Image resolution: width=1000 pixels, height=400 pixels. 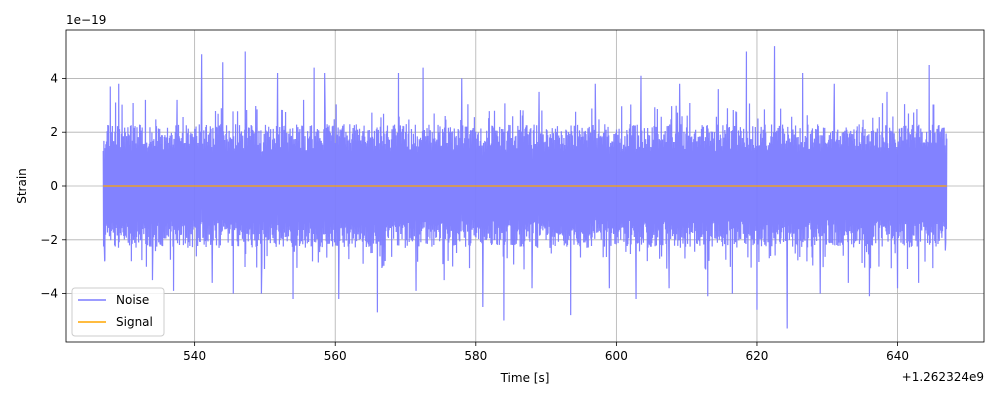 I want to click on y-tick-label: −4, so click(x=49, y=294).